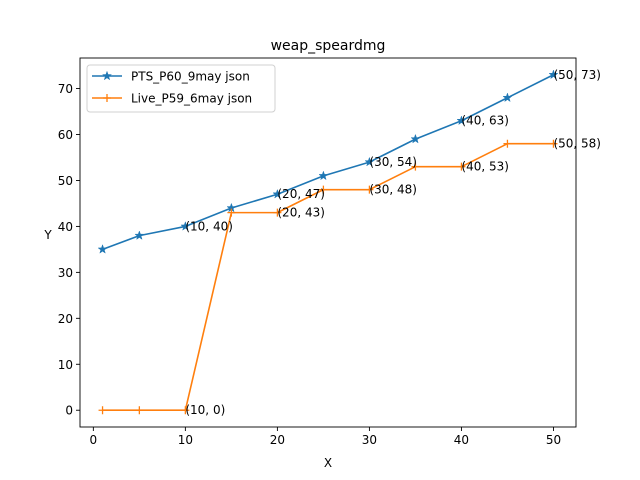 Image resolution: width=640 pixels, height=480 pixels. What do you see at coordinates (69, 411) in the screenshot?
I see `y-tick-label: 0` at bounding box center [69, 411].